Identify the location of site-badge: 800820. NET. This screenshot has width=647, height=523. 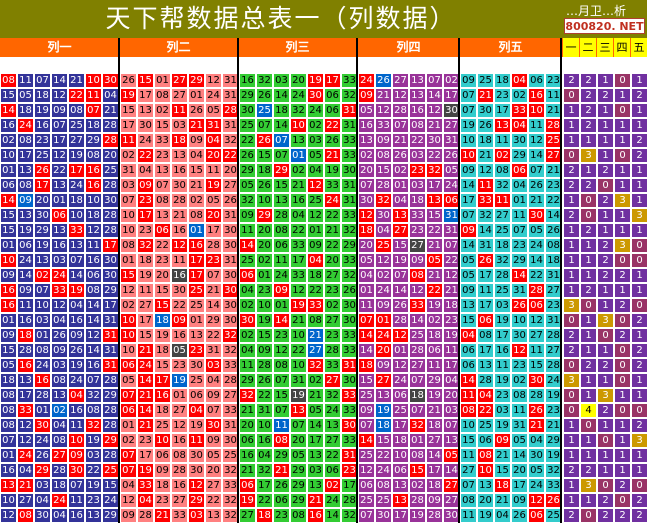
(604, 26).